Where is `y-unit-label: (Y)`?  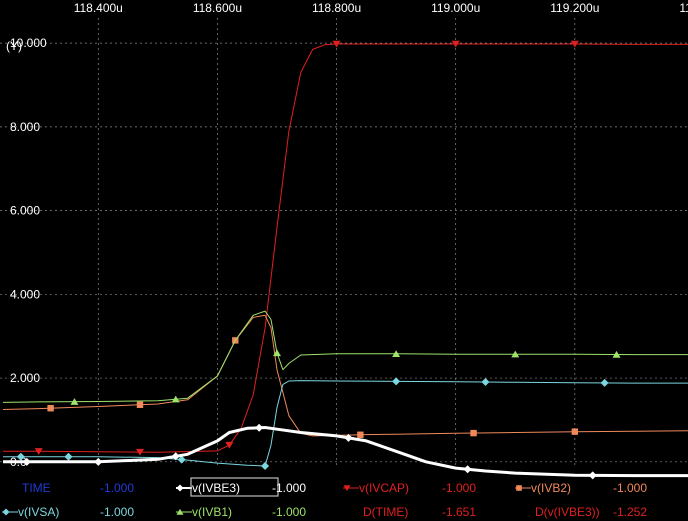
y-unit-label: (Y) is located at coordinates (14, 46).